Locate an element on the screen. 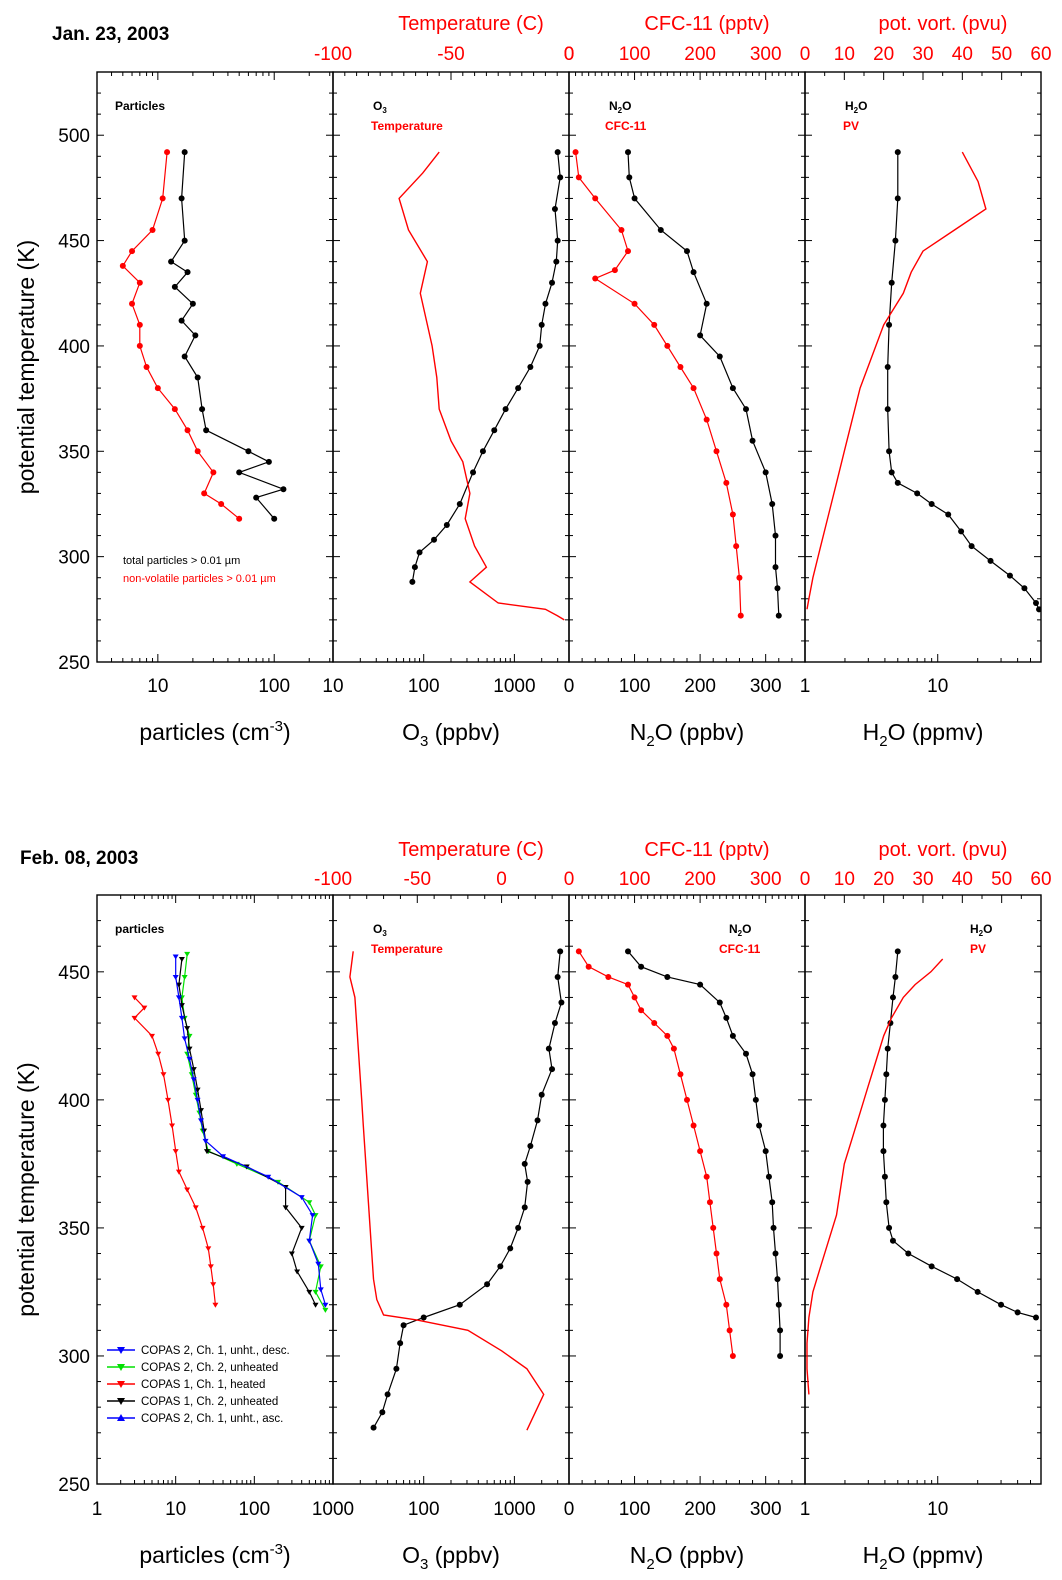  panel-label: PV is located at coordinates (978, 949).